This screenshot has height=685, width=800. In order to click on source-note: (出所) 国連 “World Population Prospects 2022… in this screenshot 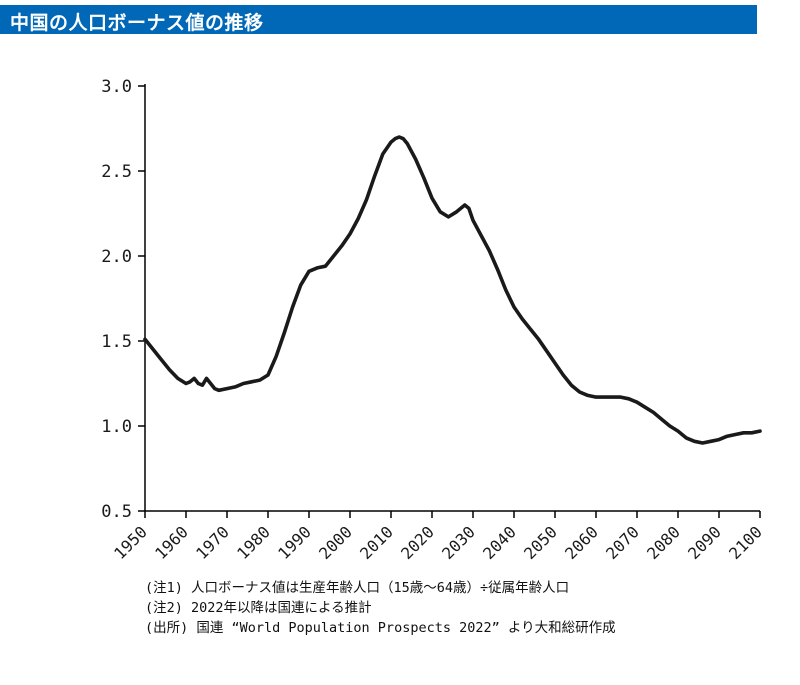, I will do `click(380, 628)`.